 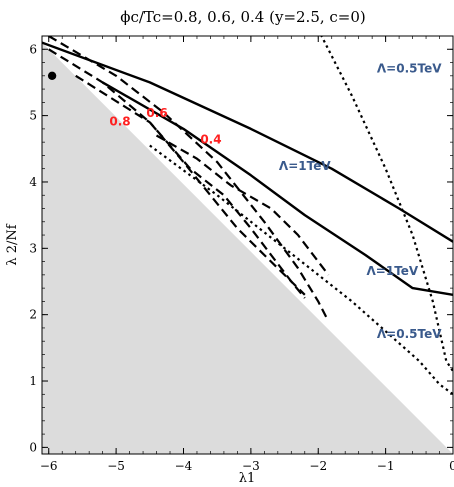 What do you see at coordinates (33, 116) in the screenshot?
I see `y-tick-label: 5` at bounding box center [33, 116].